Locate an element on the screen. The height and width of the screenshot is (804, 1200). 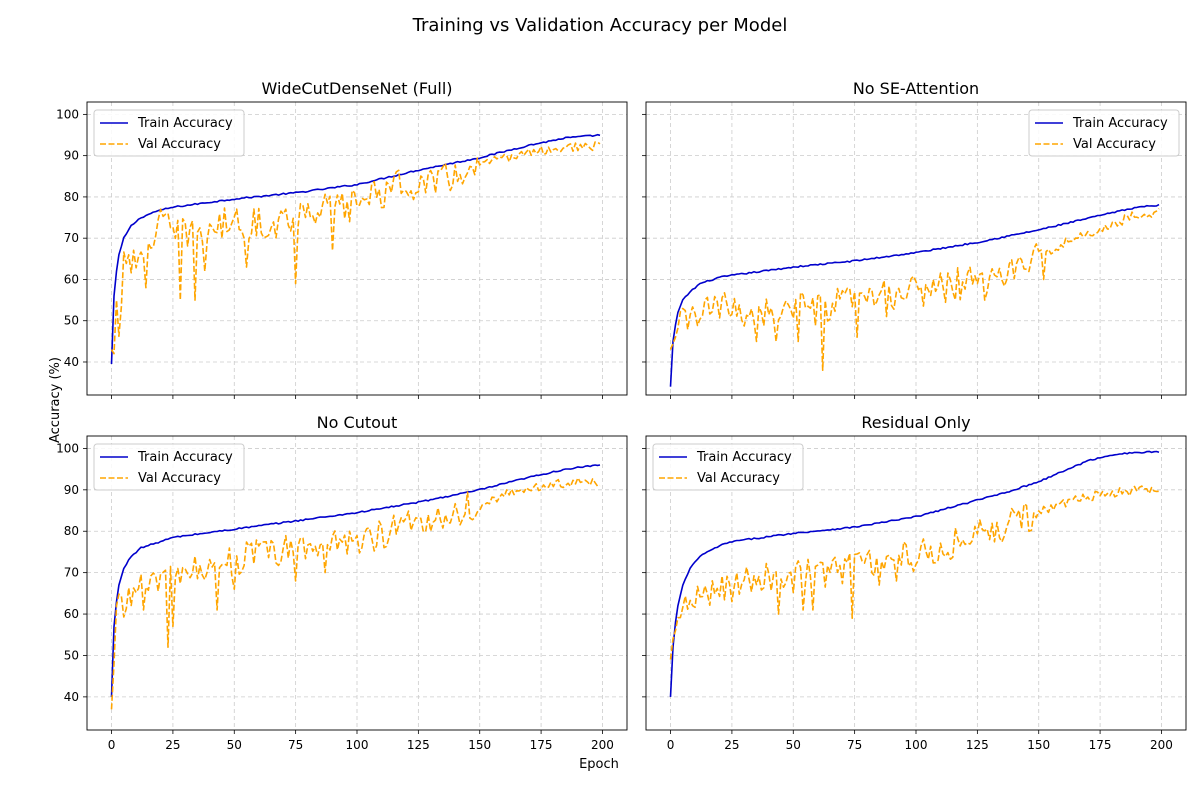
subplot-title: No SE-Attention is located at coordinates (916, 88).